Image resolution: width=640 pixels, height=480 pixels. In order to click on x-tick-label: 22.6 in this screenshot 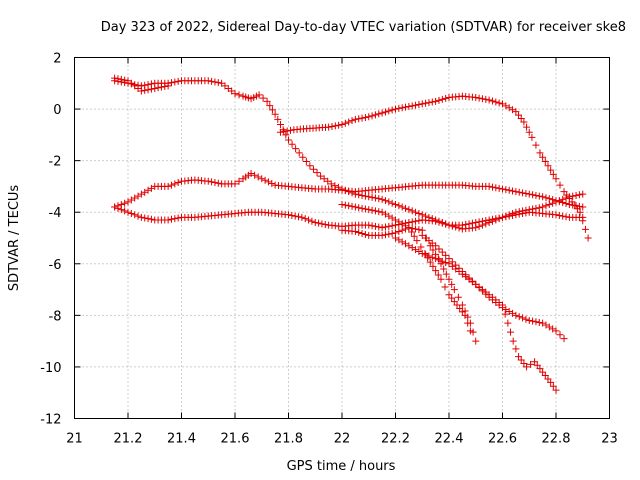, I will do `click(502, 439)`.